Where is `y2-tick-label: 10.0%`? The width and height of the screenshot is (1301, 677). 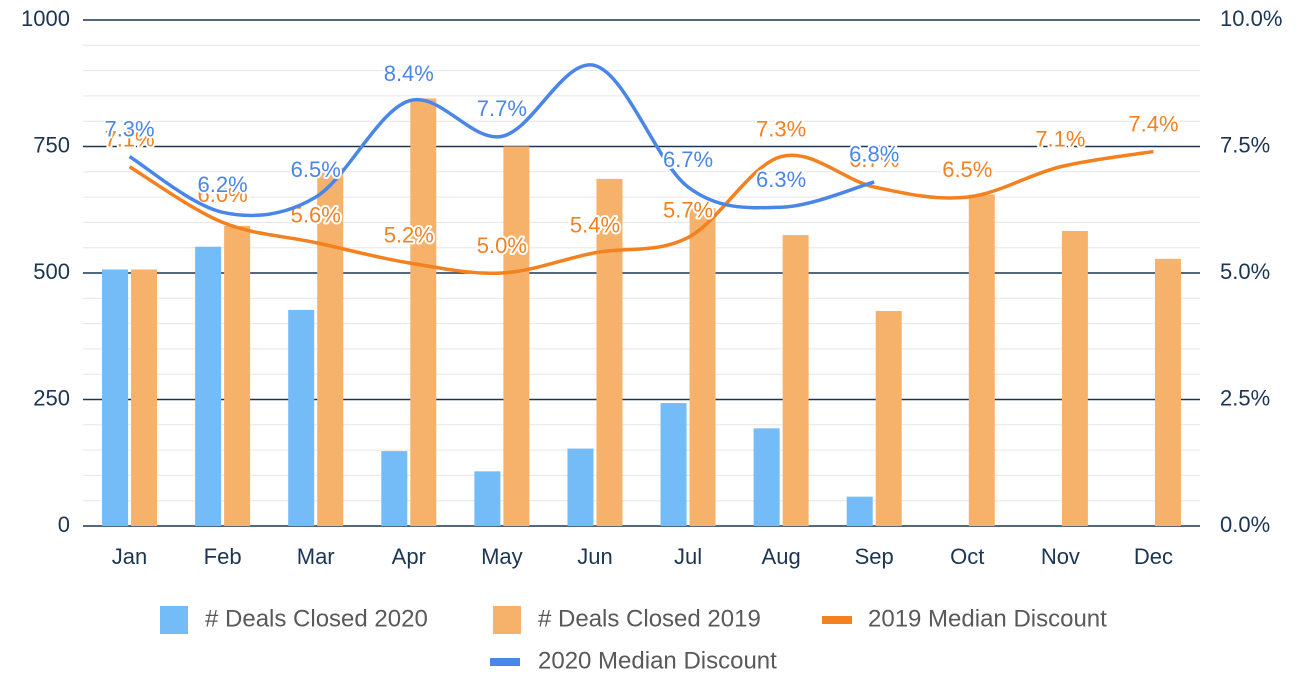 y2-tick-label: 10.0% is located at coordinates (1251, 18).